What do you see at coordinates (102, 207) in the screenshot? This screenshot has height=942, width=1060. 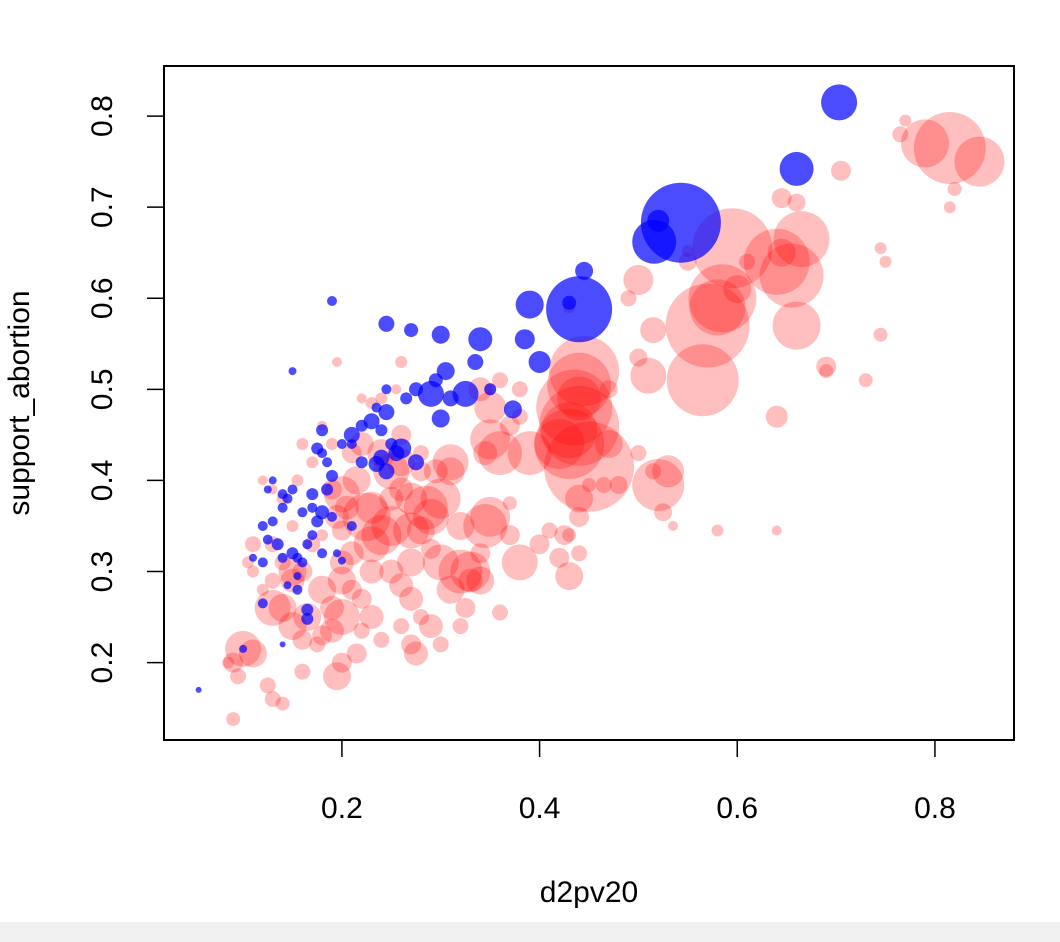 I see `y-tick-label: 0.7` at bounding box center [102, 207].